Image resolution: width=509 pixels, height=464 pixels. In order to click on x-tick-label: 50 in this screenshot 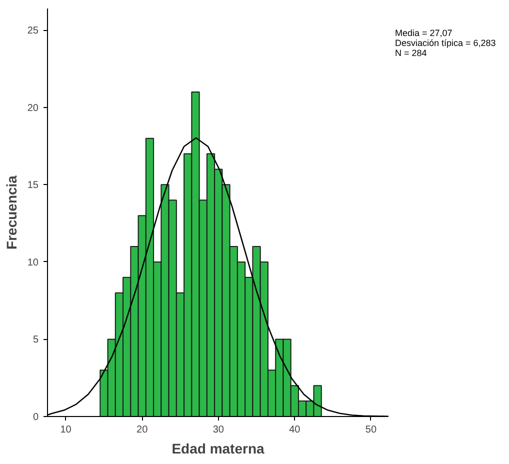, I will do `click(371, 430)`.